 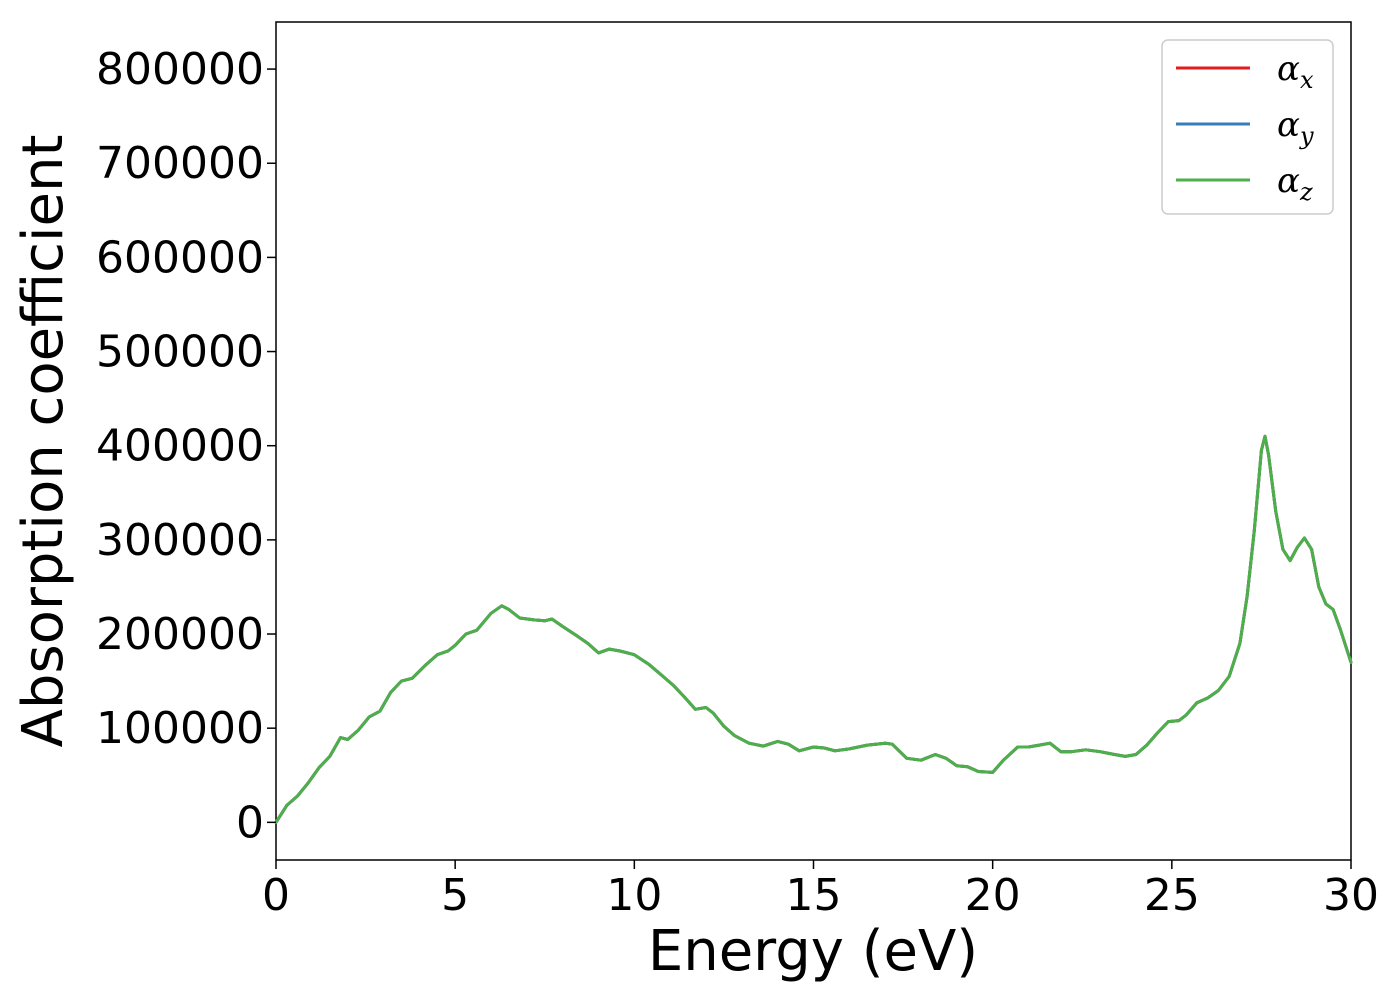 I want to click on x-tick-label: 30, so click(x=1351, y=895).